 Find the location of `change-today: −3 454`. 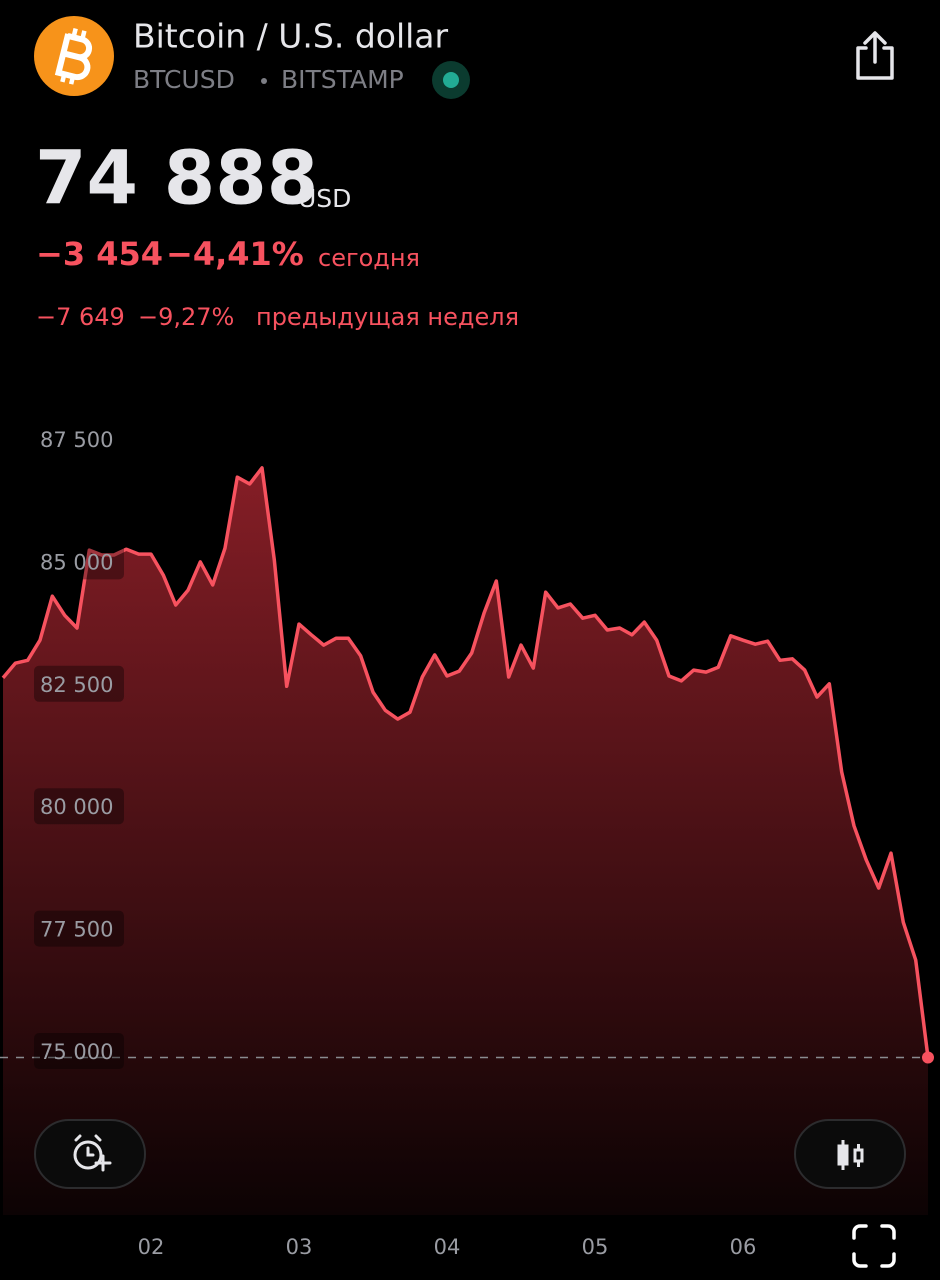

change-today: −3 454 is located at coordinates (99, 254).